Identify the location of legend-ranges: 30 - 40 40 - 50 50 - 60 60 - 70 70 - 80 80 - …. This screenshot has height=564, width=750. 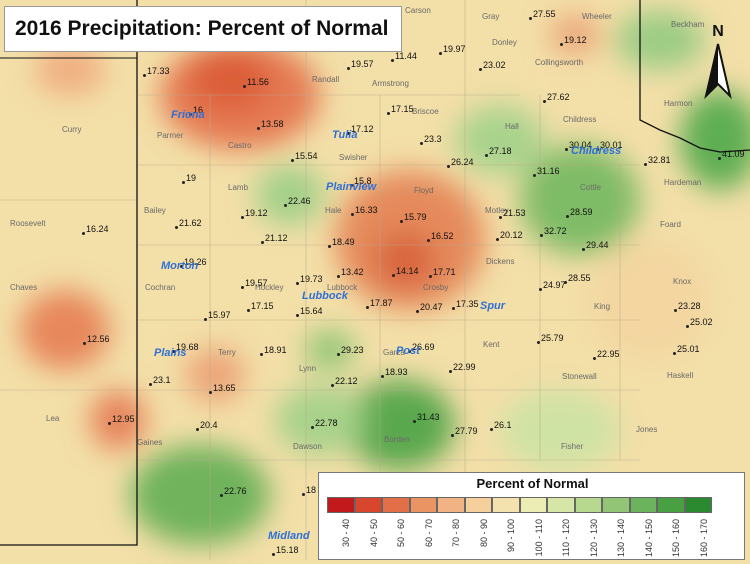
(519, 537).